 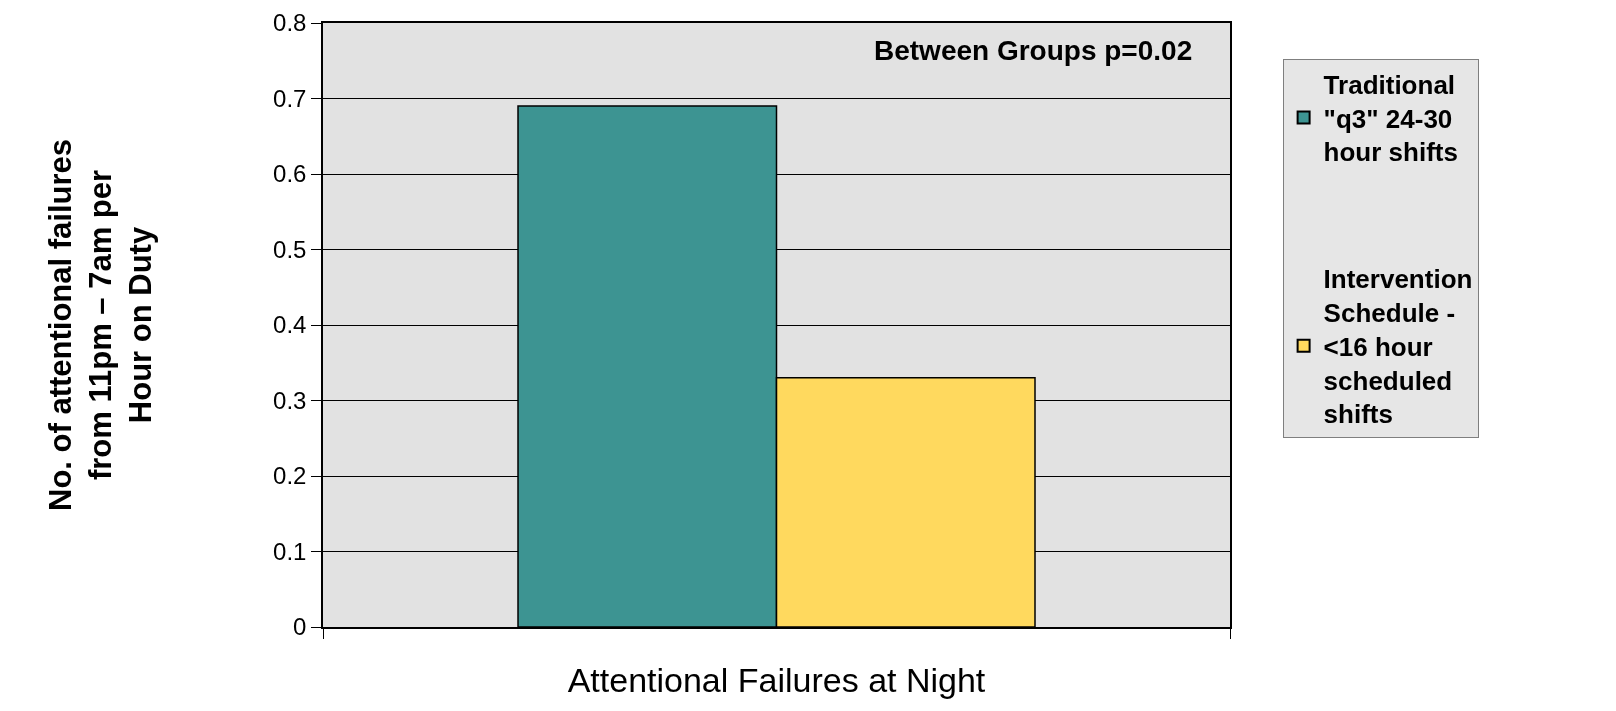 I want to click on y-axis-title: No. of attentional failures from 11pm – 7am per Hour on Duty, so click(x=100, y=325).